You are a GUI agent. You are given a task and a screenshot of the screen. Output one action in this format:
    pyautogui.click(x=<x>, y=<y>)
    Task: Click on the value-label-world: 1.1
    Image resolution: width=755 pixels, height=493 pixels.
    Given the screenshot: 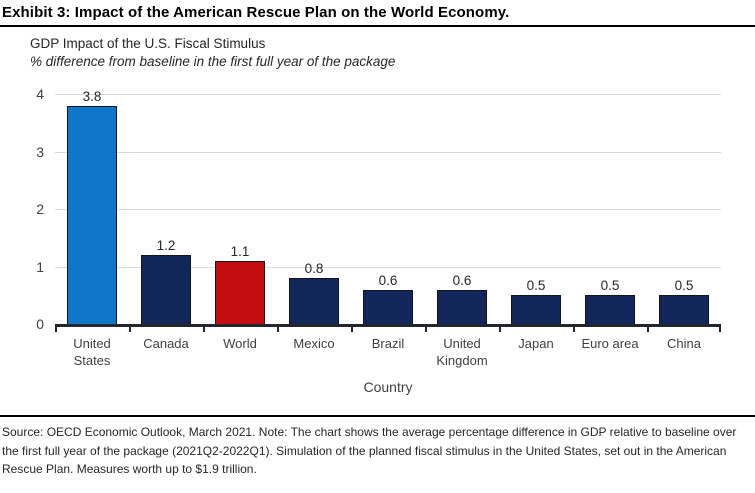 What is the action you would take?
    pyautogui.click(x=240, y=251)
    